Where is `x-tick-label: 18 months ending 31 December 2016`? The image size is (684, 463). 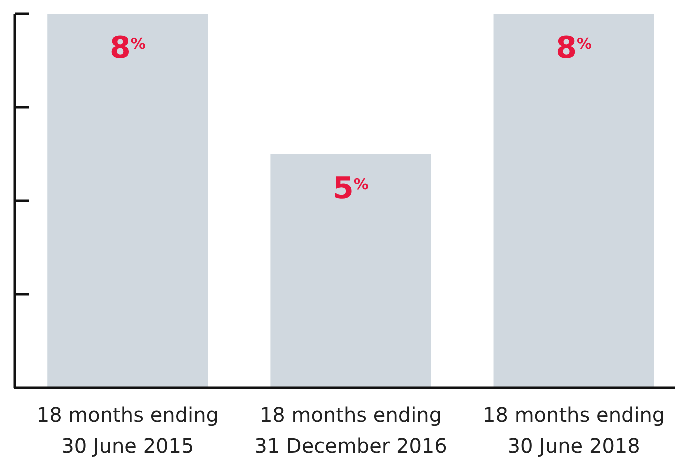
x-tick-label: 18 months ending 31 December 2016 is located at coordinates (351, 430).